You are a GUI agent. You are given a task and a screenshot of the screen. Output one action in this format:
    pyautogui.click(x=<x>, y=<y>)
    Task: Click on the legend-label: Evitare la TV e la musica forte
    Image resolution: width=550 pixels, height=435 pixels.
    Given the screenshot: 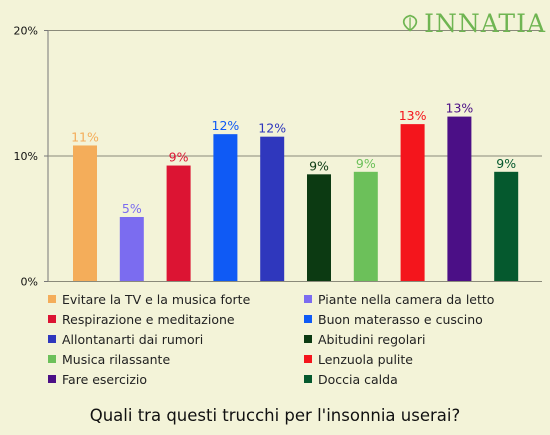 What is the action you would take?
    pyautogui.click(x=156, y=299)
    